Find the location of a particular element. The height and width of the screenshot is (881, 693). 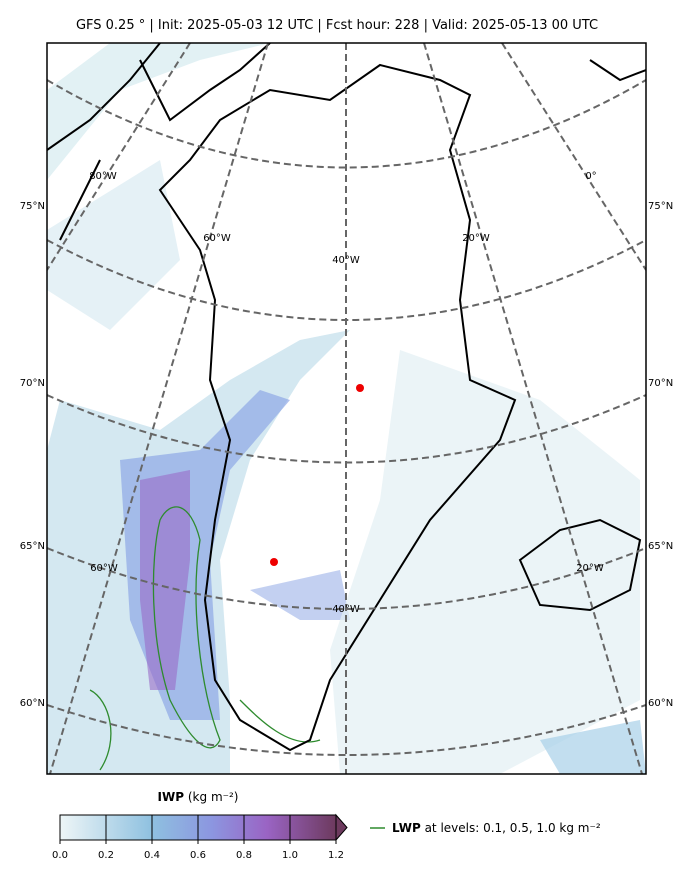

colorbar-title: IWP (kg m⁻²) is located at coordinates (198, 797).